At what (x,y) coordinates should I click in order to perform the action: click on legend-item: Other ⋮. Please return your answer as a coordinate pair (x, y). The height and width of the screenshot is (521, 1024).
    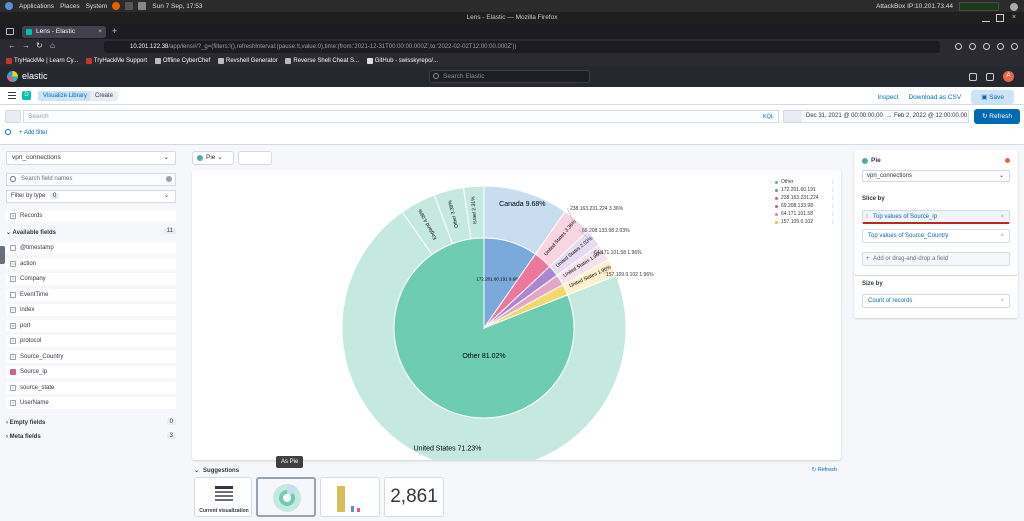
    Looking at the image, I should click on (805, 182).